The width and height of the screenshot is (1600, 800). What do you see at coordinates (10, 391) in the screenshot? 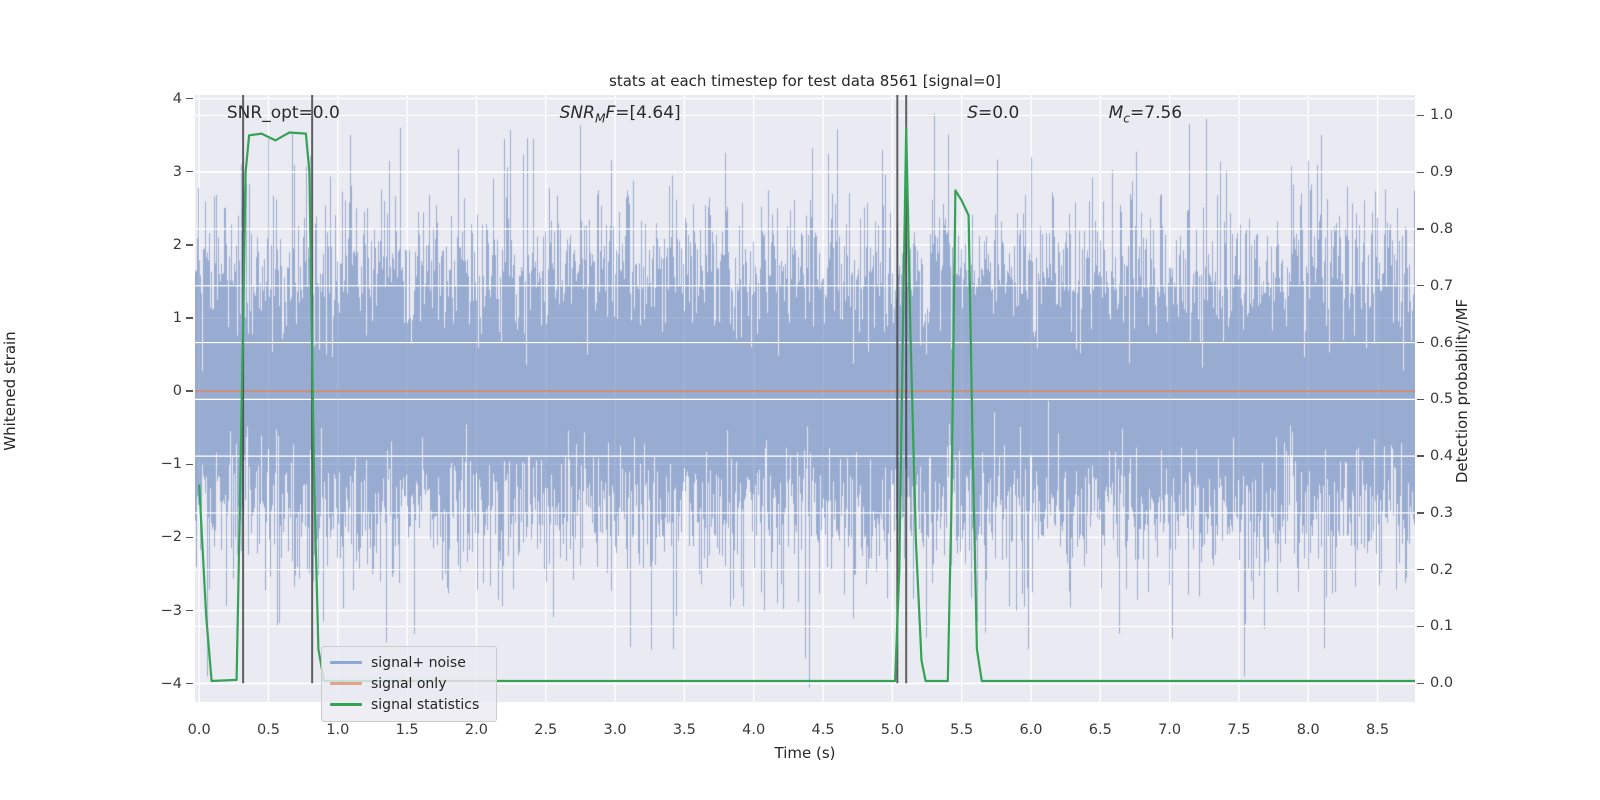
I see `left-y-axis-label: Whitened strain` at bounding box center [10, 391].